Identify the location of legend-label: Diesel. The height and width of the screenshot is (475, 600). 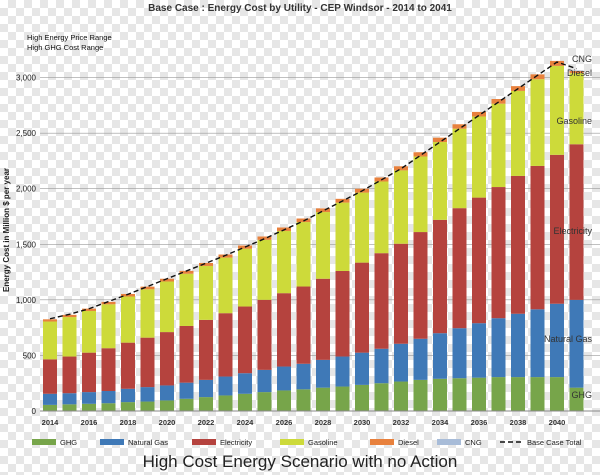
(408, 442).